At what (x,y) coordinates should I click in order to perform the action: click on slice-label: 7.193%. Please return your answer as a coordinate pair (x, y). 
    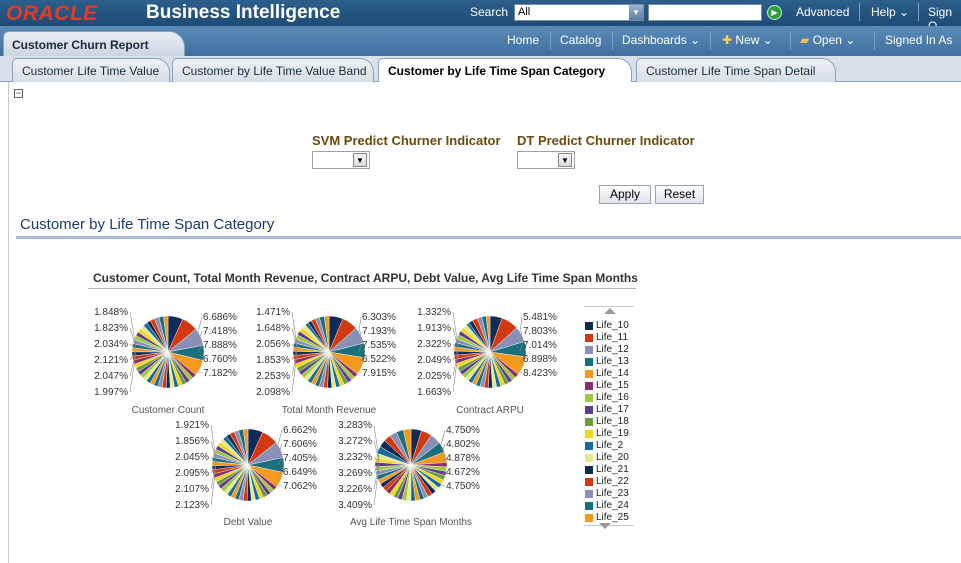
    Looking at the image, I should click on (379, 331).